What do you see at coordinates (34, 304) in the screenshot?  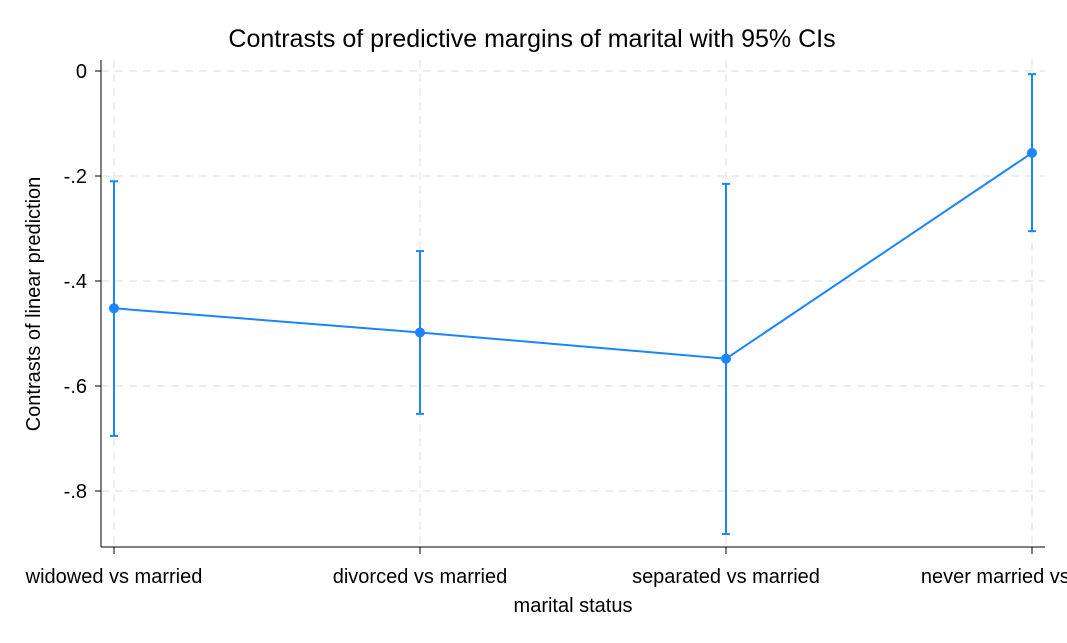 I see `y-axis-label: Contrasts of linear prediction` at bounding box center [34, 304].